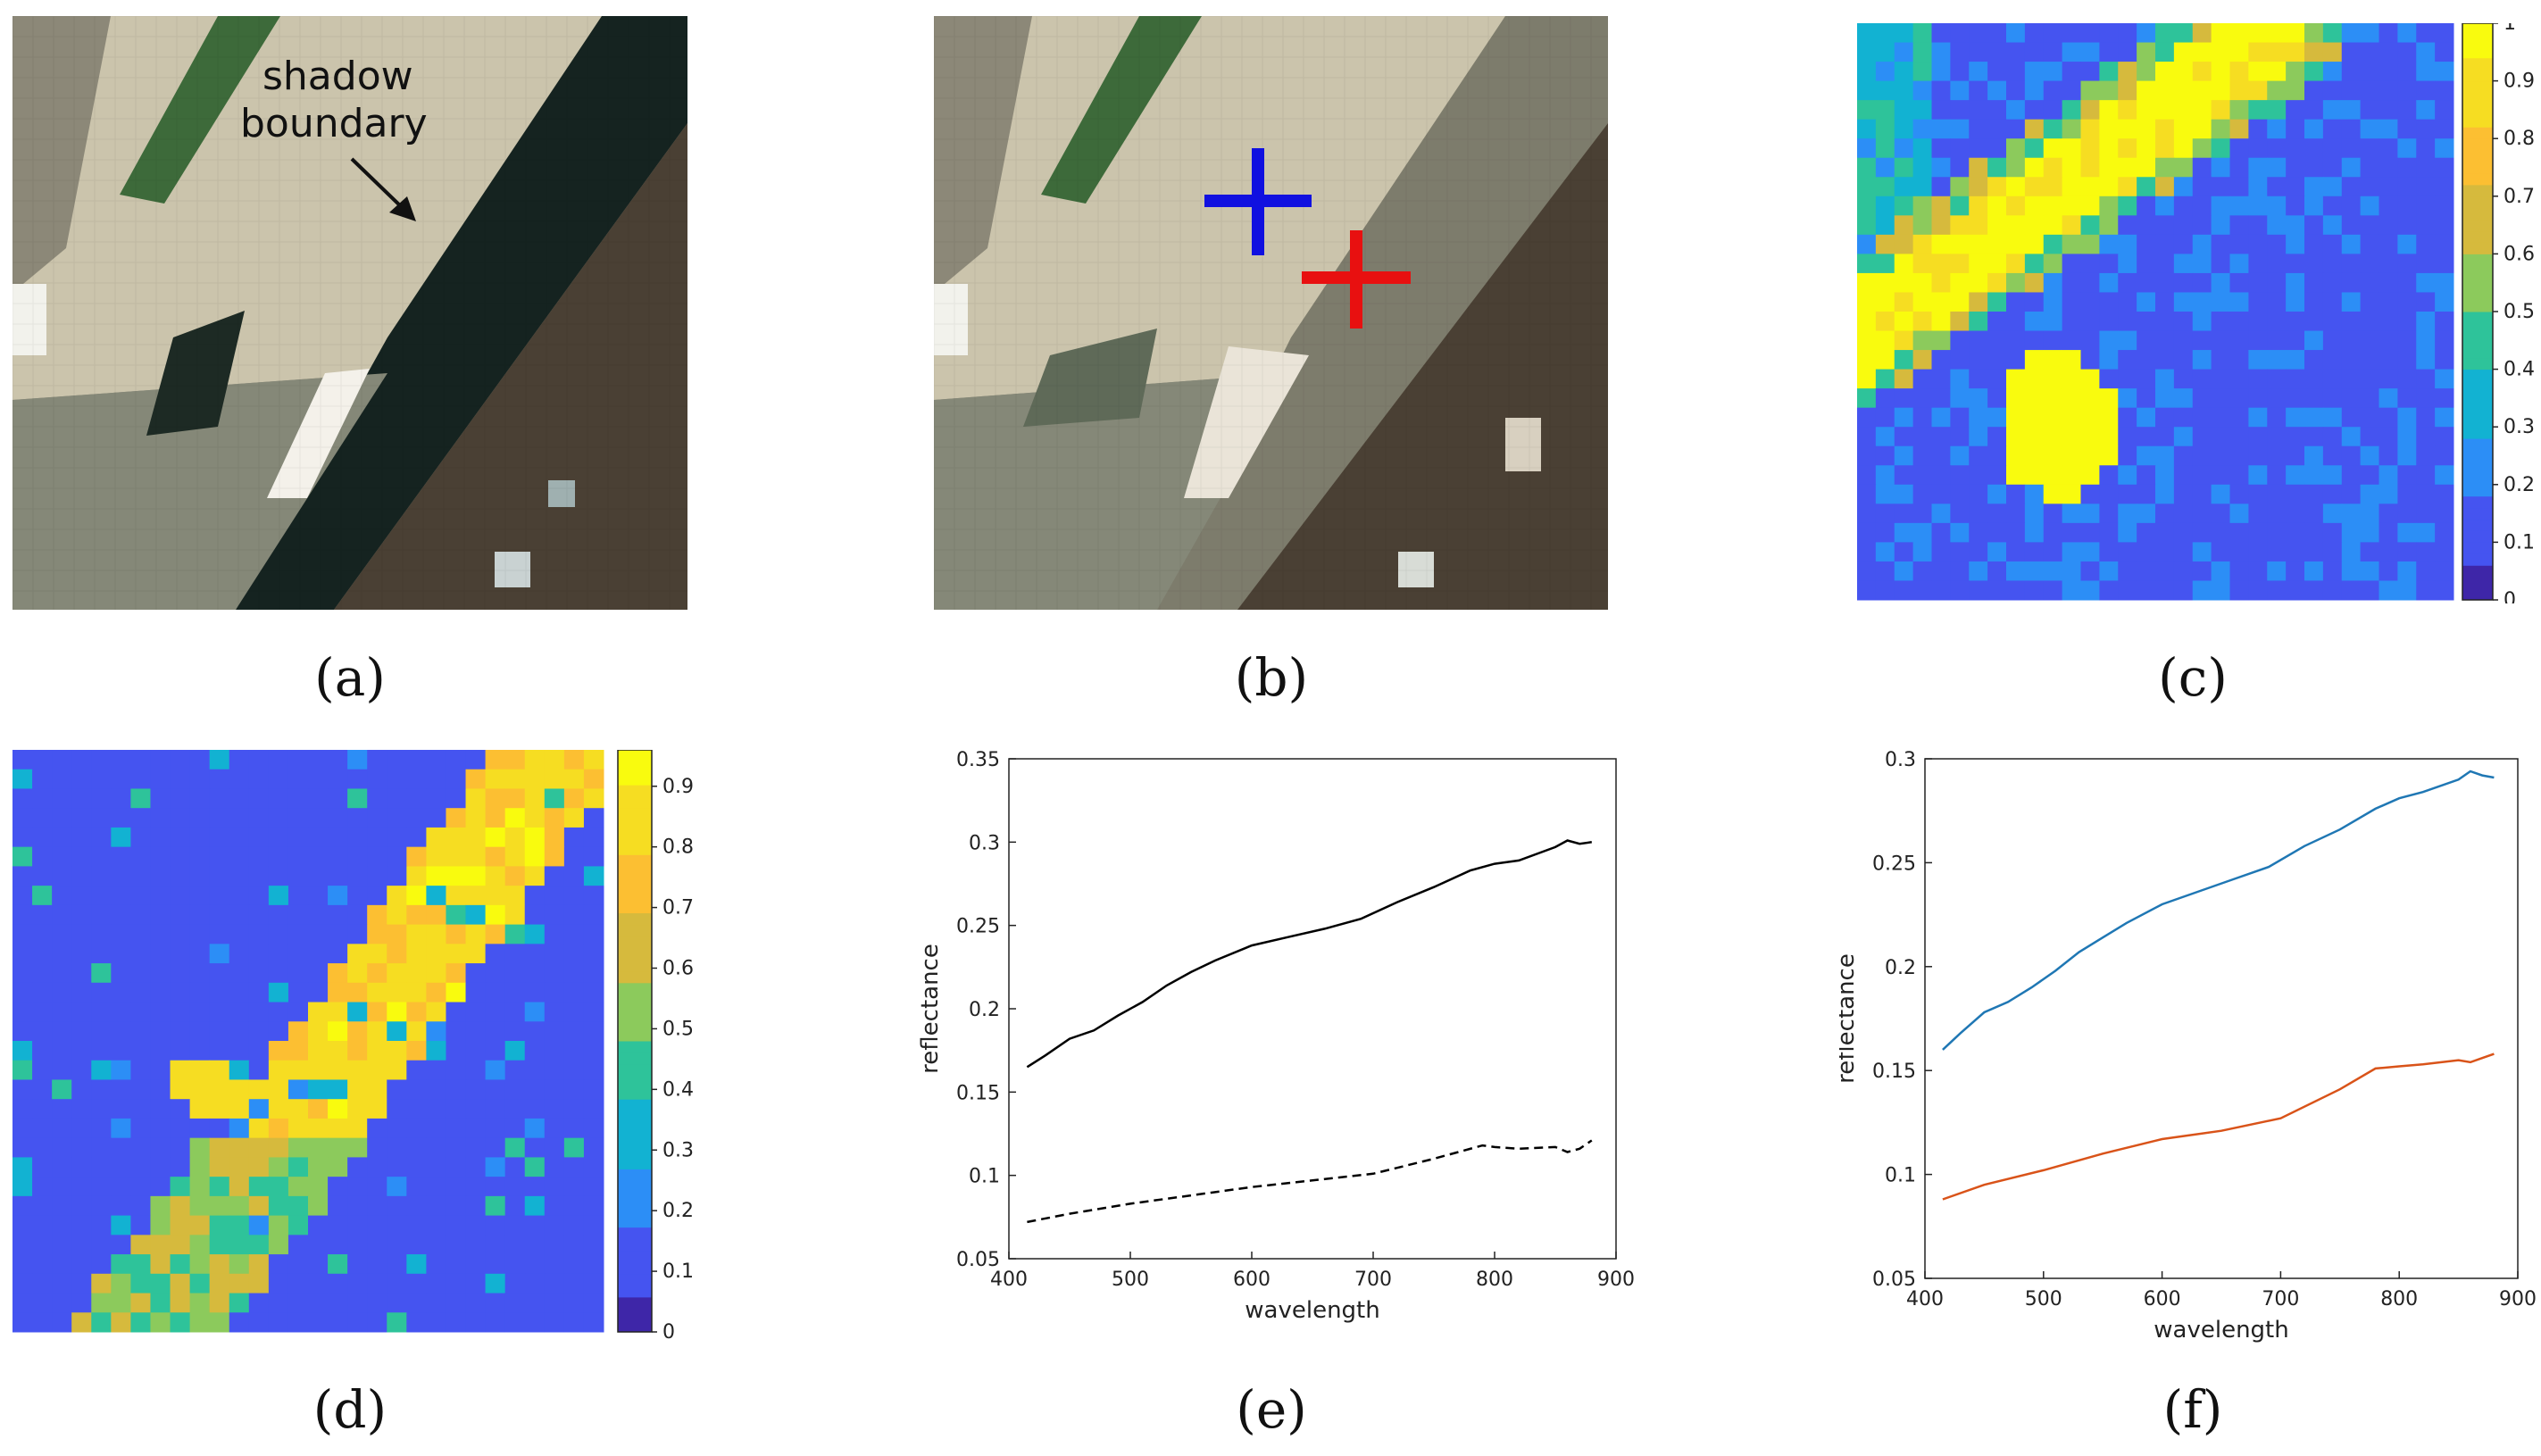  I want to click on caption-f: (f), so click(2192, 1409).